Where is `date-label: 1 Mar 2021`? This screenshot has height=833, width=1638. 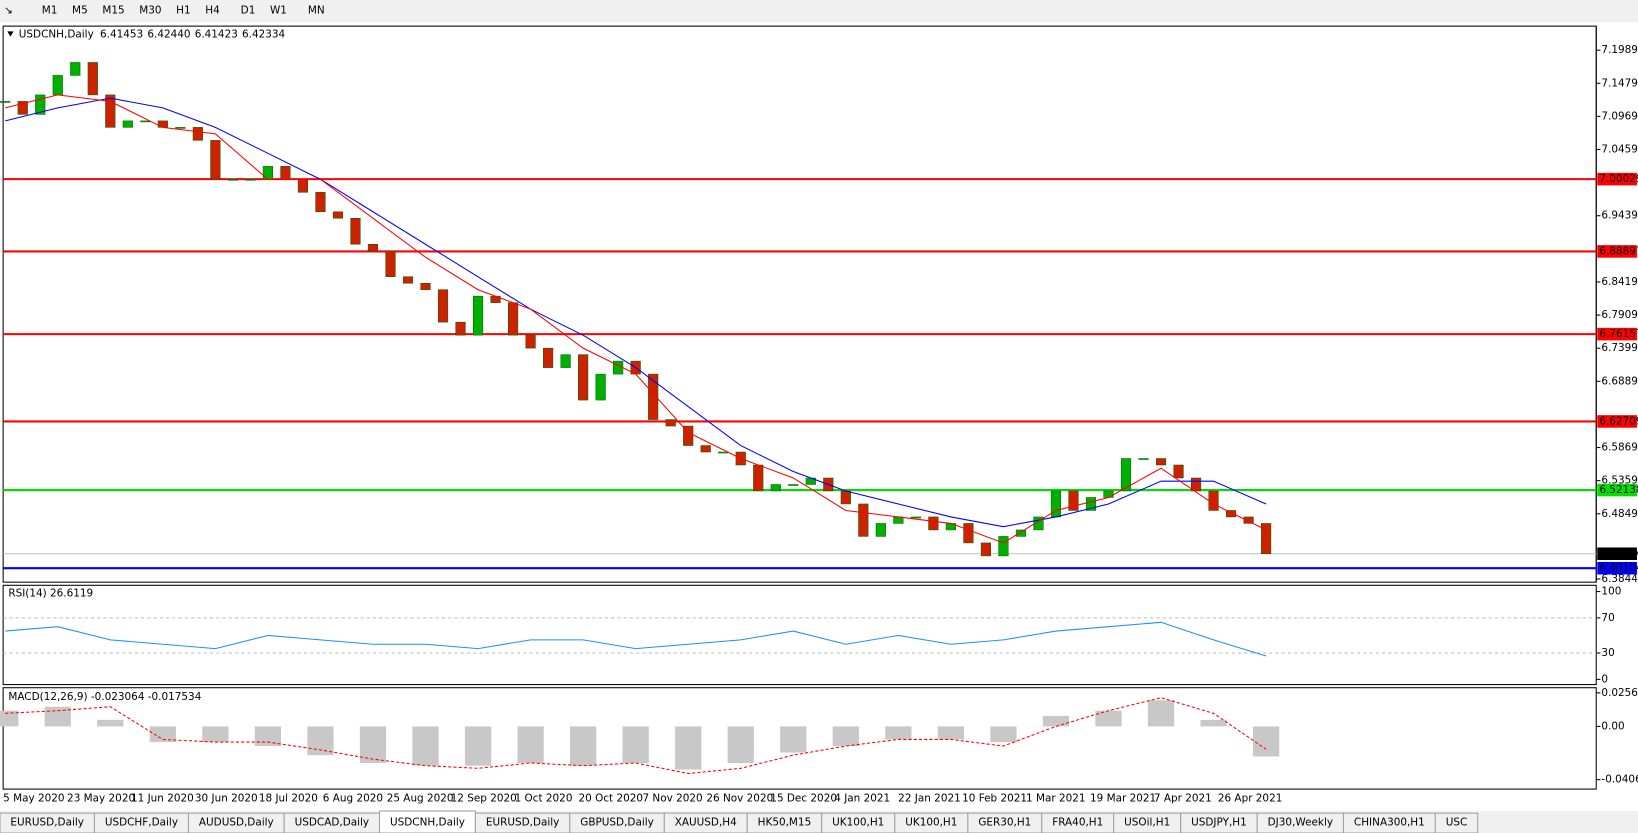 date-label: 1 Mar 2021 is located at coordinates (1056, 799).